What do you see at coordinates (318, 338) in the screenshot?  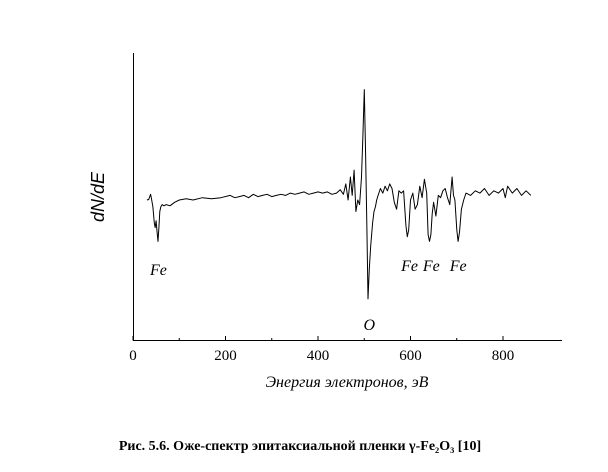 I see `x-ticks` at bounding box center [318, 338].